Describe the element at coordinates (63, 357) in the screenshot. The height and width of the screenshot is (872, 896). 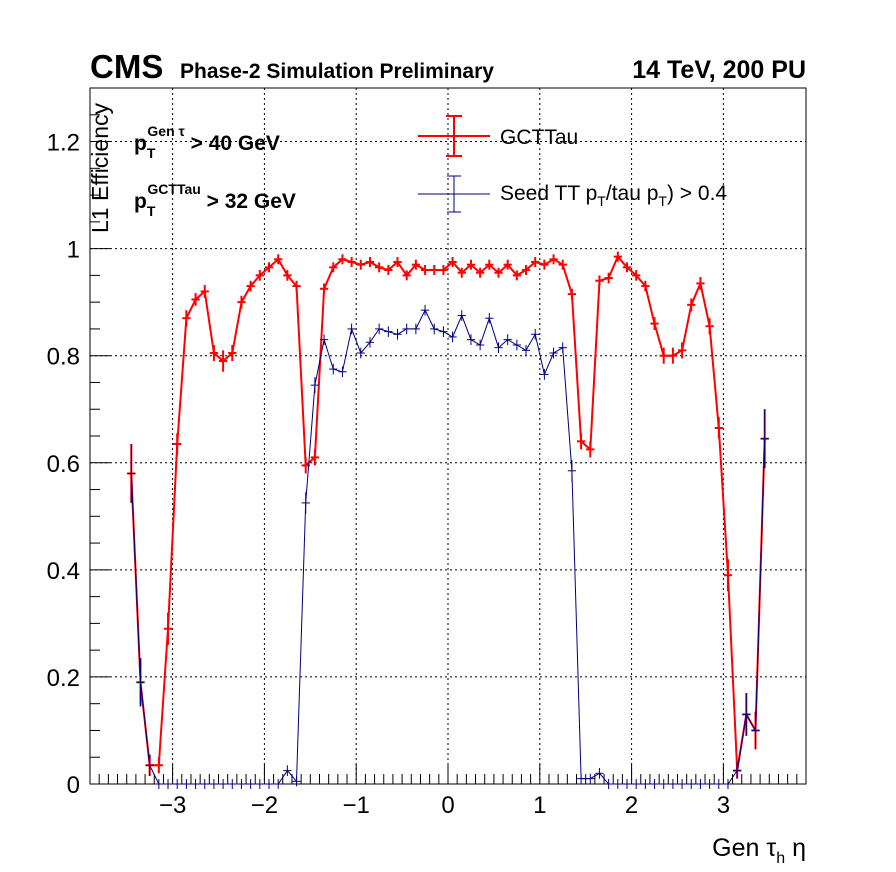
I see `y-tick-label: 0.8` at that location.